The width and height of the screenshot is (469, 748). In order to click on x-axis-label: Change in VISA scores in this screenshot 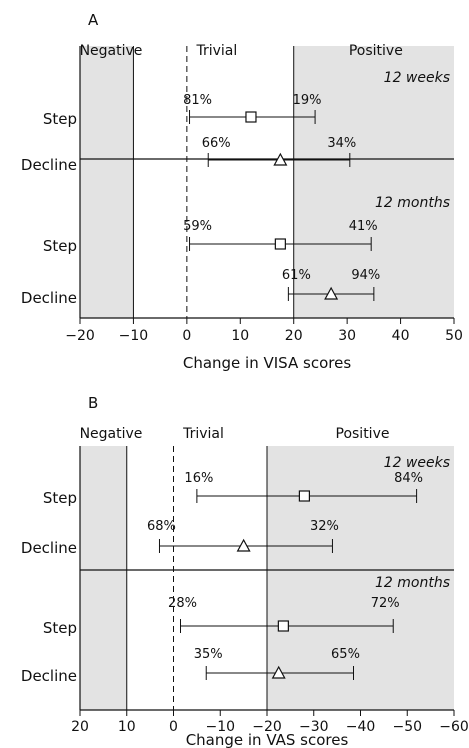, I will do `click(267, 363)`.